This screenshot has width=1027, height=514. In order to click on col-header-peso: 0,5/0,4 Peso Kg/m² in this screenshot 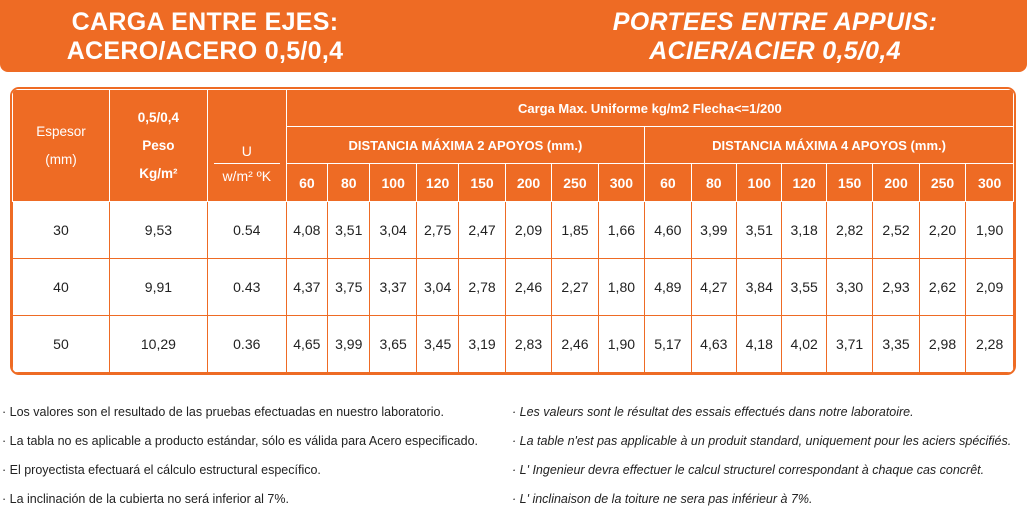, I will do `click(158, 145)`.